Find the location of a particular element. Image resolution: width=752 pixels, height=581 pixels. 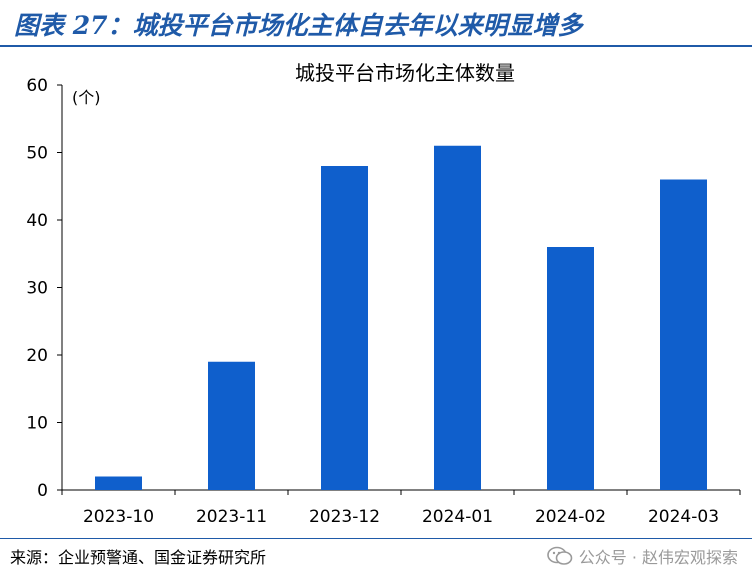

header-rule is located at coordinates (376, 46).